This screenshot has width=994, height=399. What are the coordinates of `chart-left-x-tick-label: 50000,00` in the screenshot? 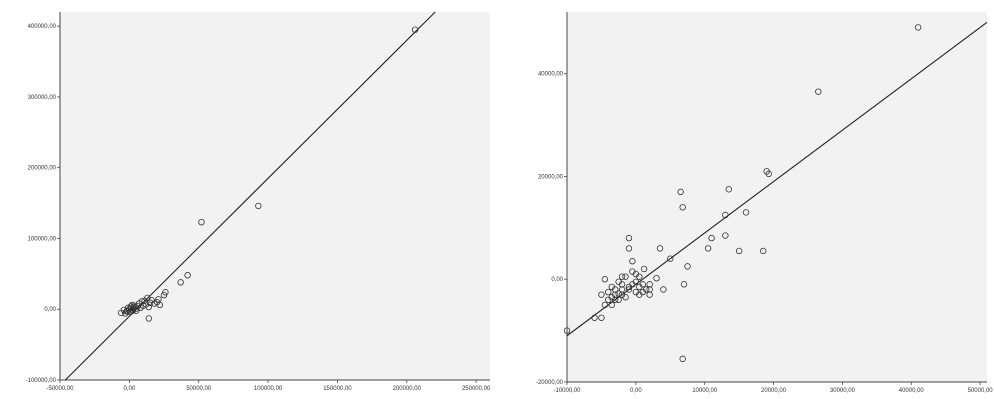 It's located at (199, 389).